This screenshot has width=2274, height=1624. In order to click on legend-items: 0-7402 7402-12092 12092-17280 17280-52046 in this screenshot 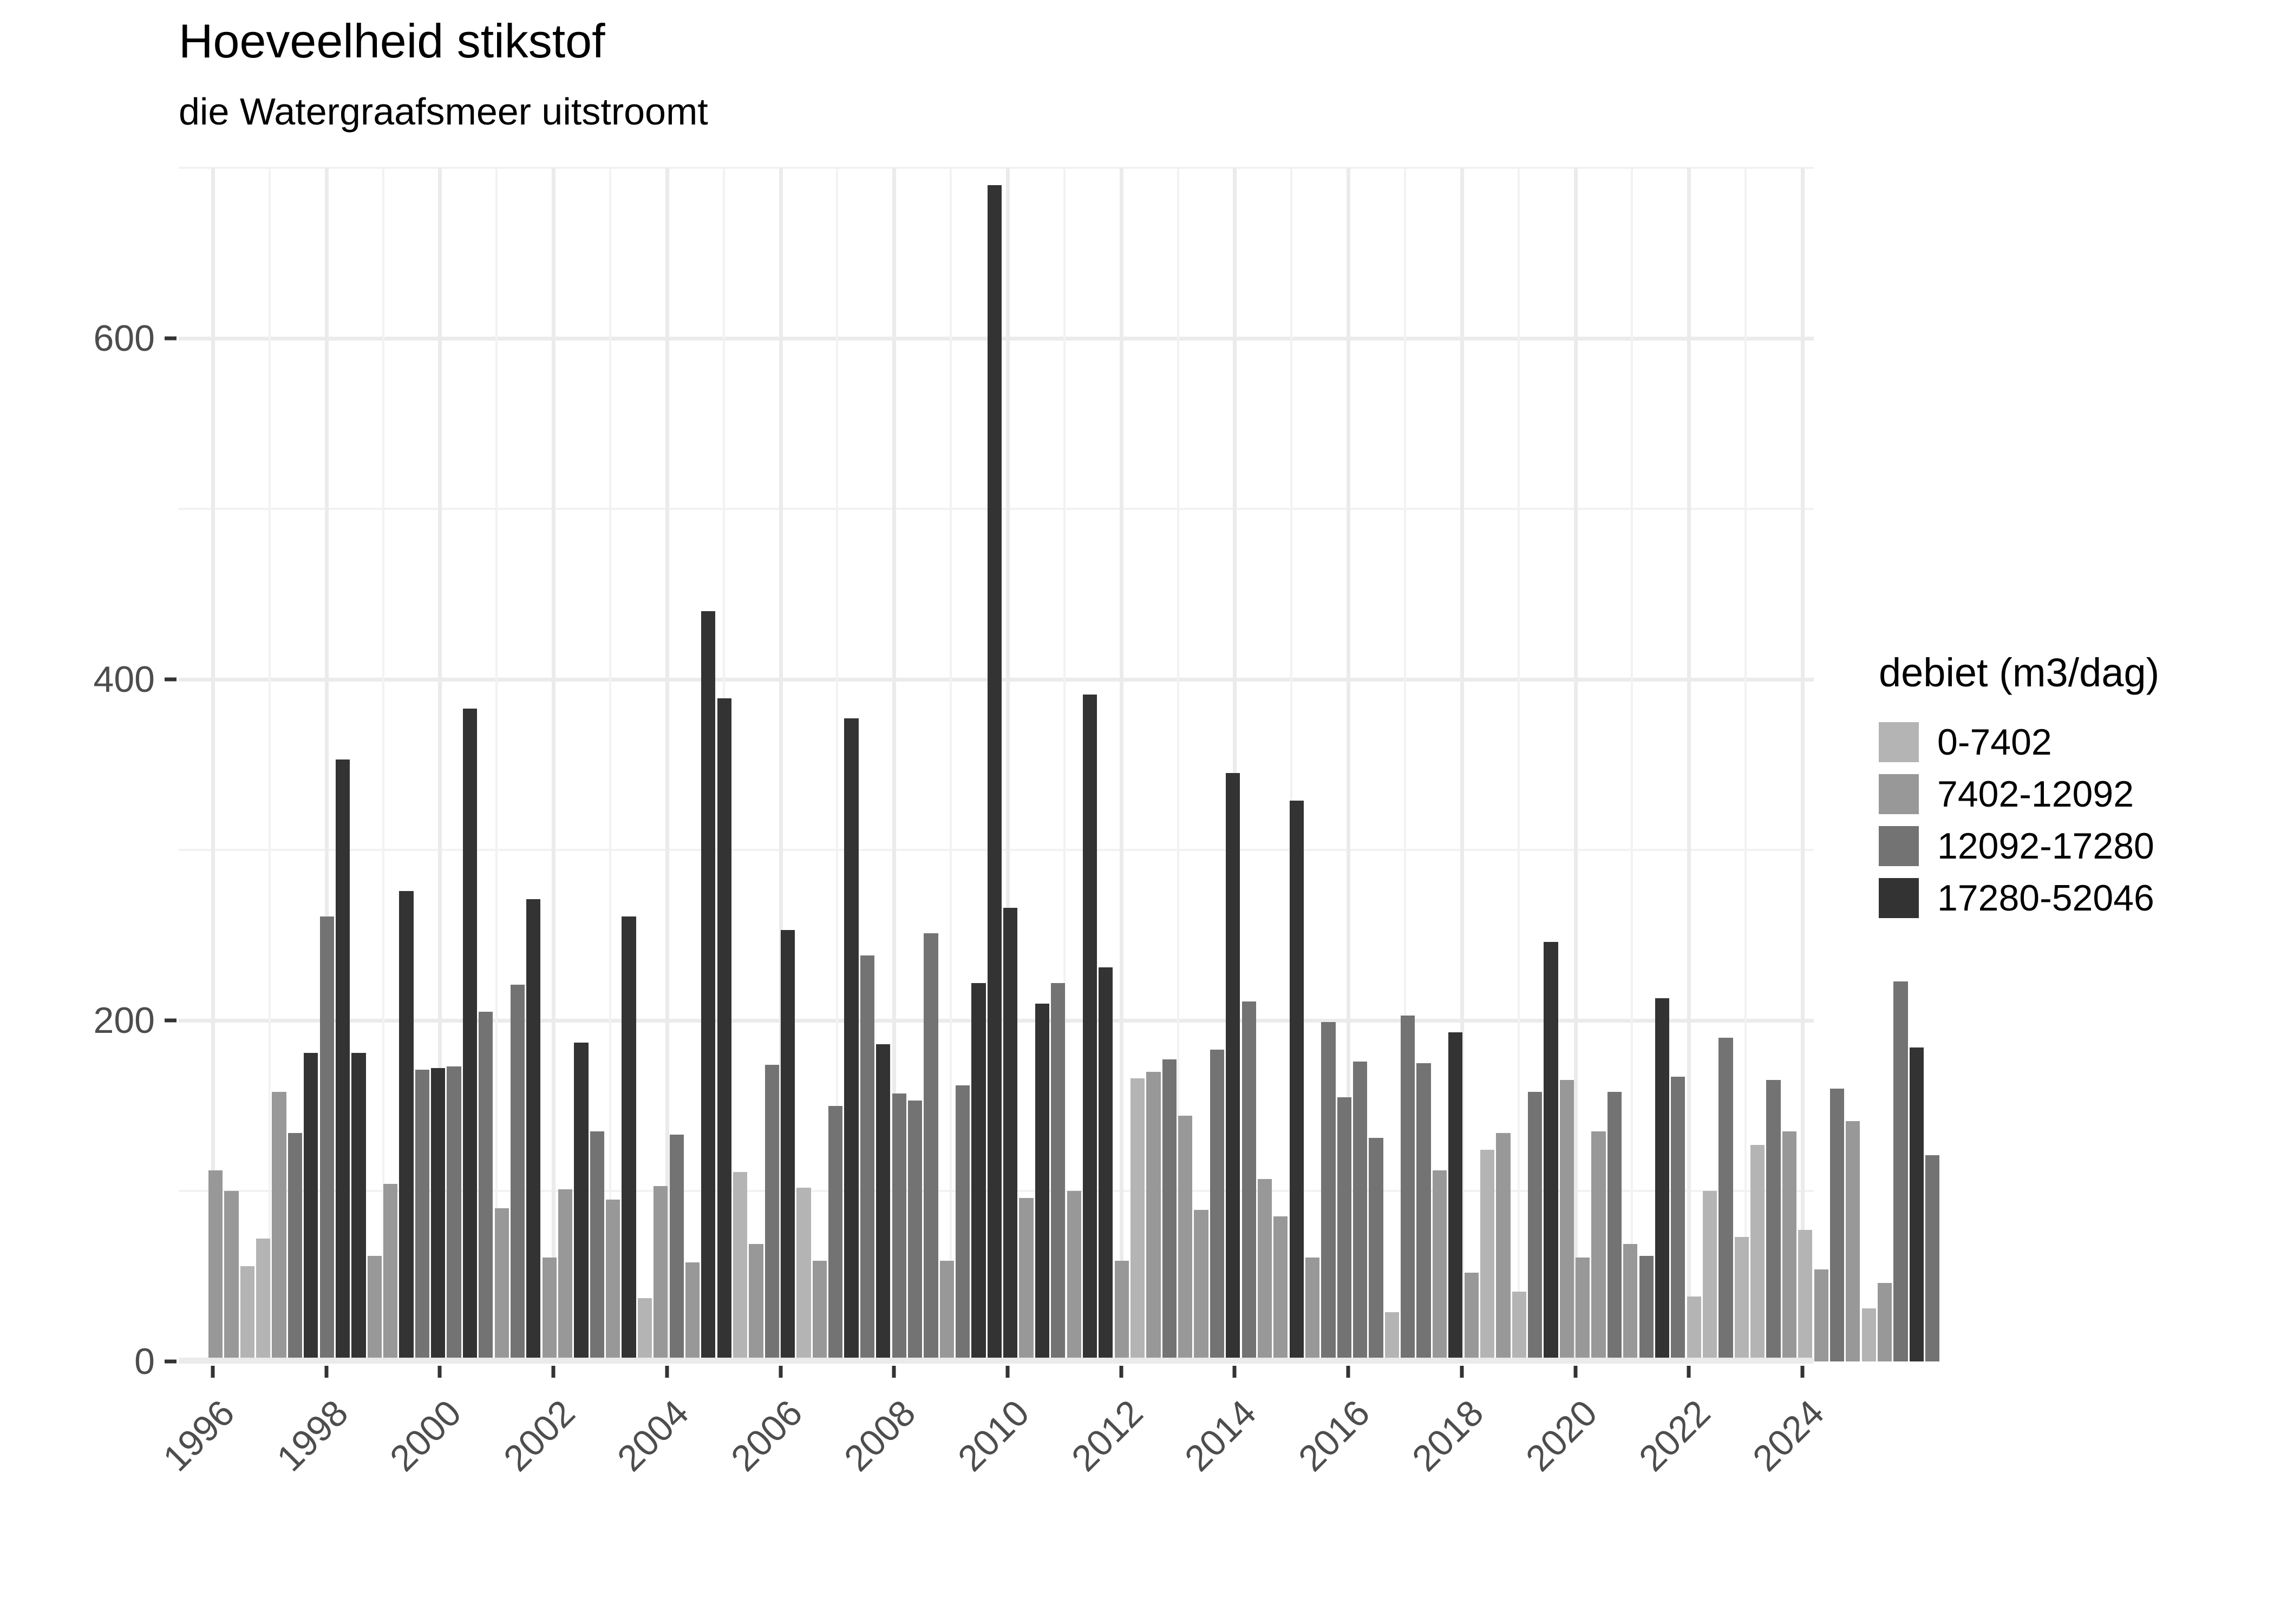, I will do `click(2069, 820)`.